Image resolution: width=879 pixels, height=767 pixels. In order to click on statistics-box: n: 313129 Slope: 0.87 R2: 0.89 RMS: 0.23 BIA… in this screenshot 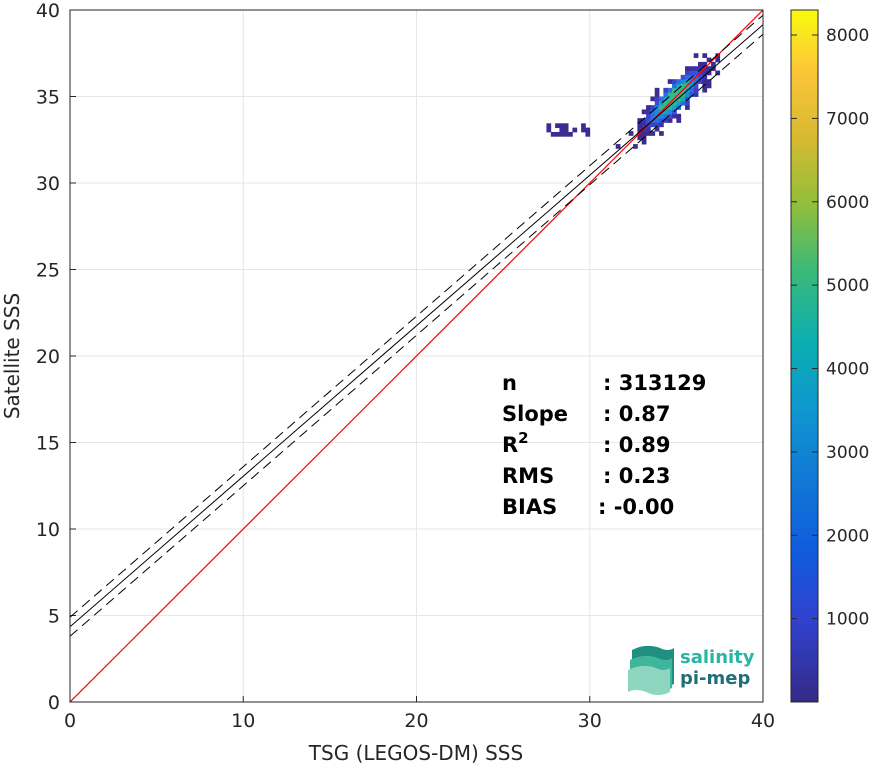, I will do `click(604, 445)`.